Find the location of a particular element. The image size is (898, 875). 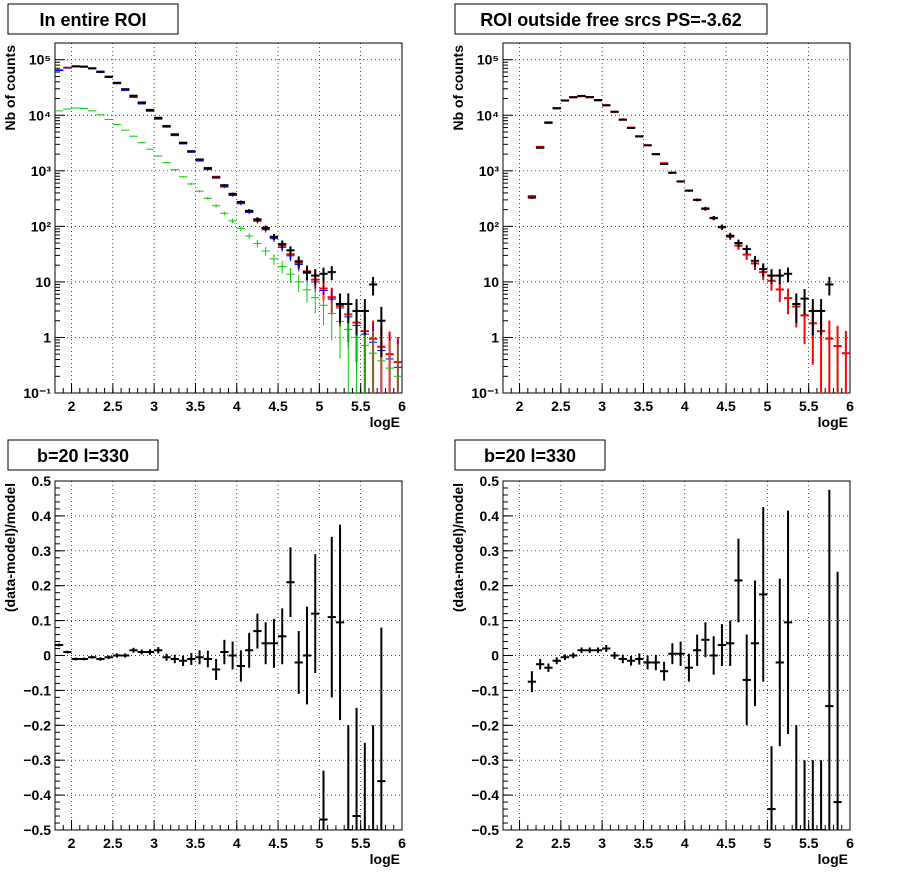

x-tick-label: 4 is located at coordinates (237, 406).